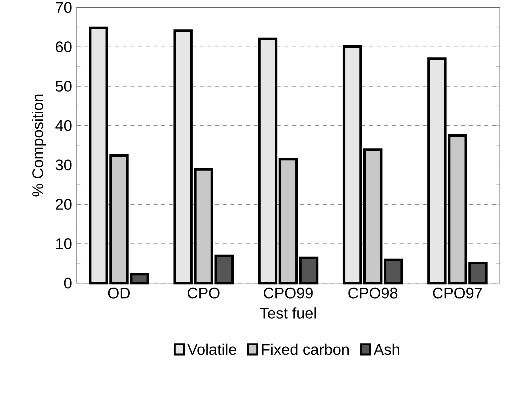 The image size is (509, 412). Describe the element at coordinates (64, 8) in the screenshot. I see `y-tick-label: 70` at that location.